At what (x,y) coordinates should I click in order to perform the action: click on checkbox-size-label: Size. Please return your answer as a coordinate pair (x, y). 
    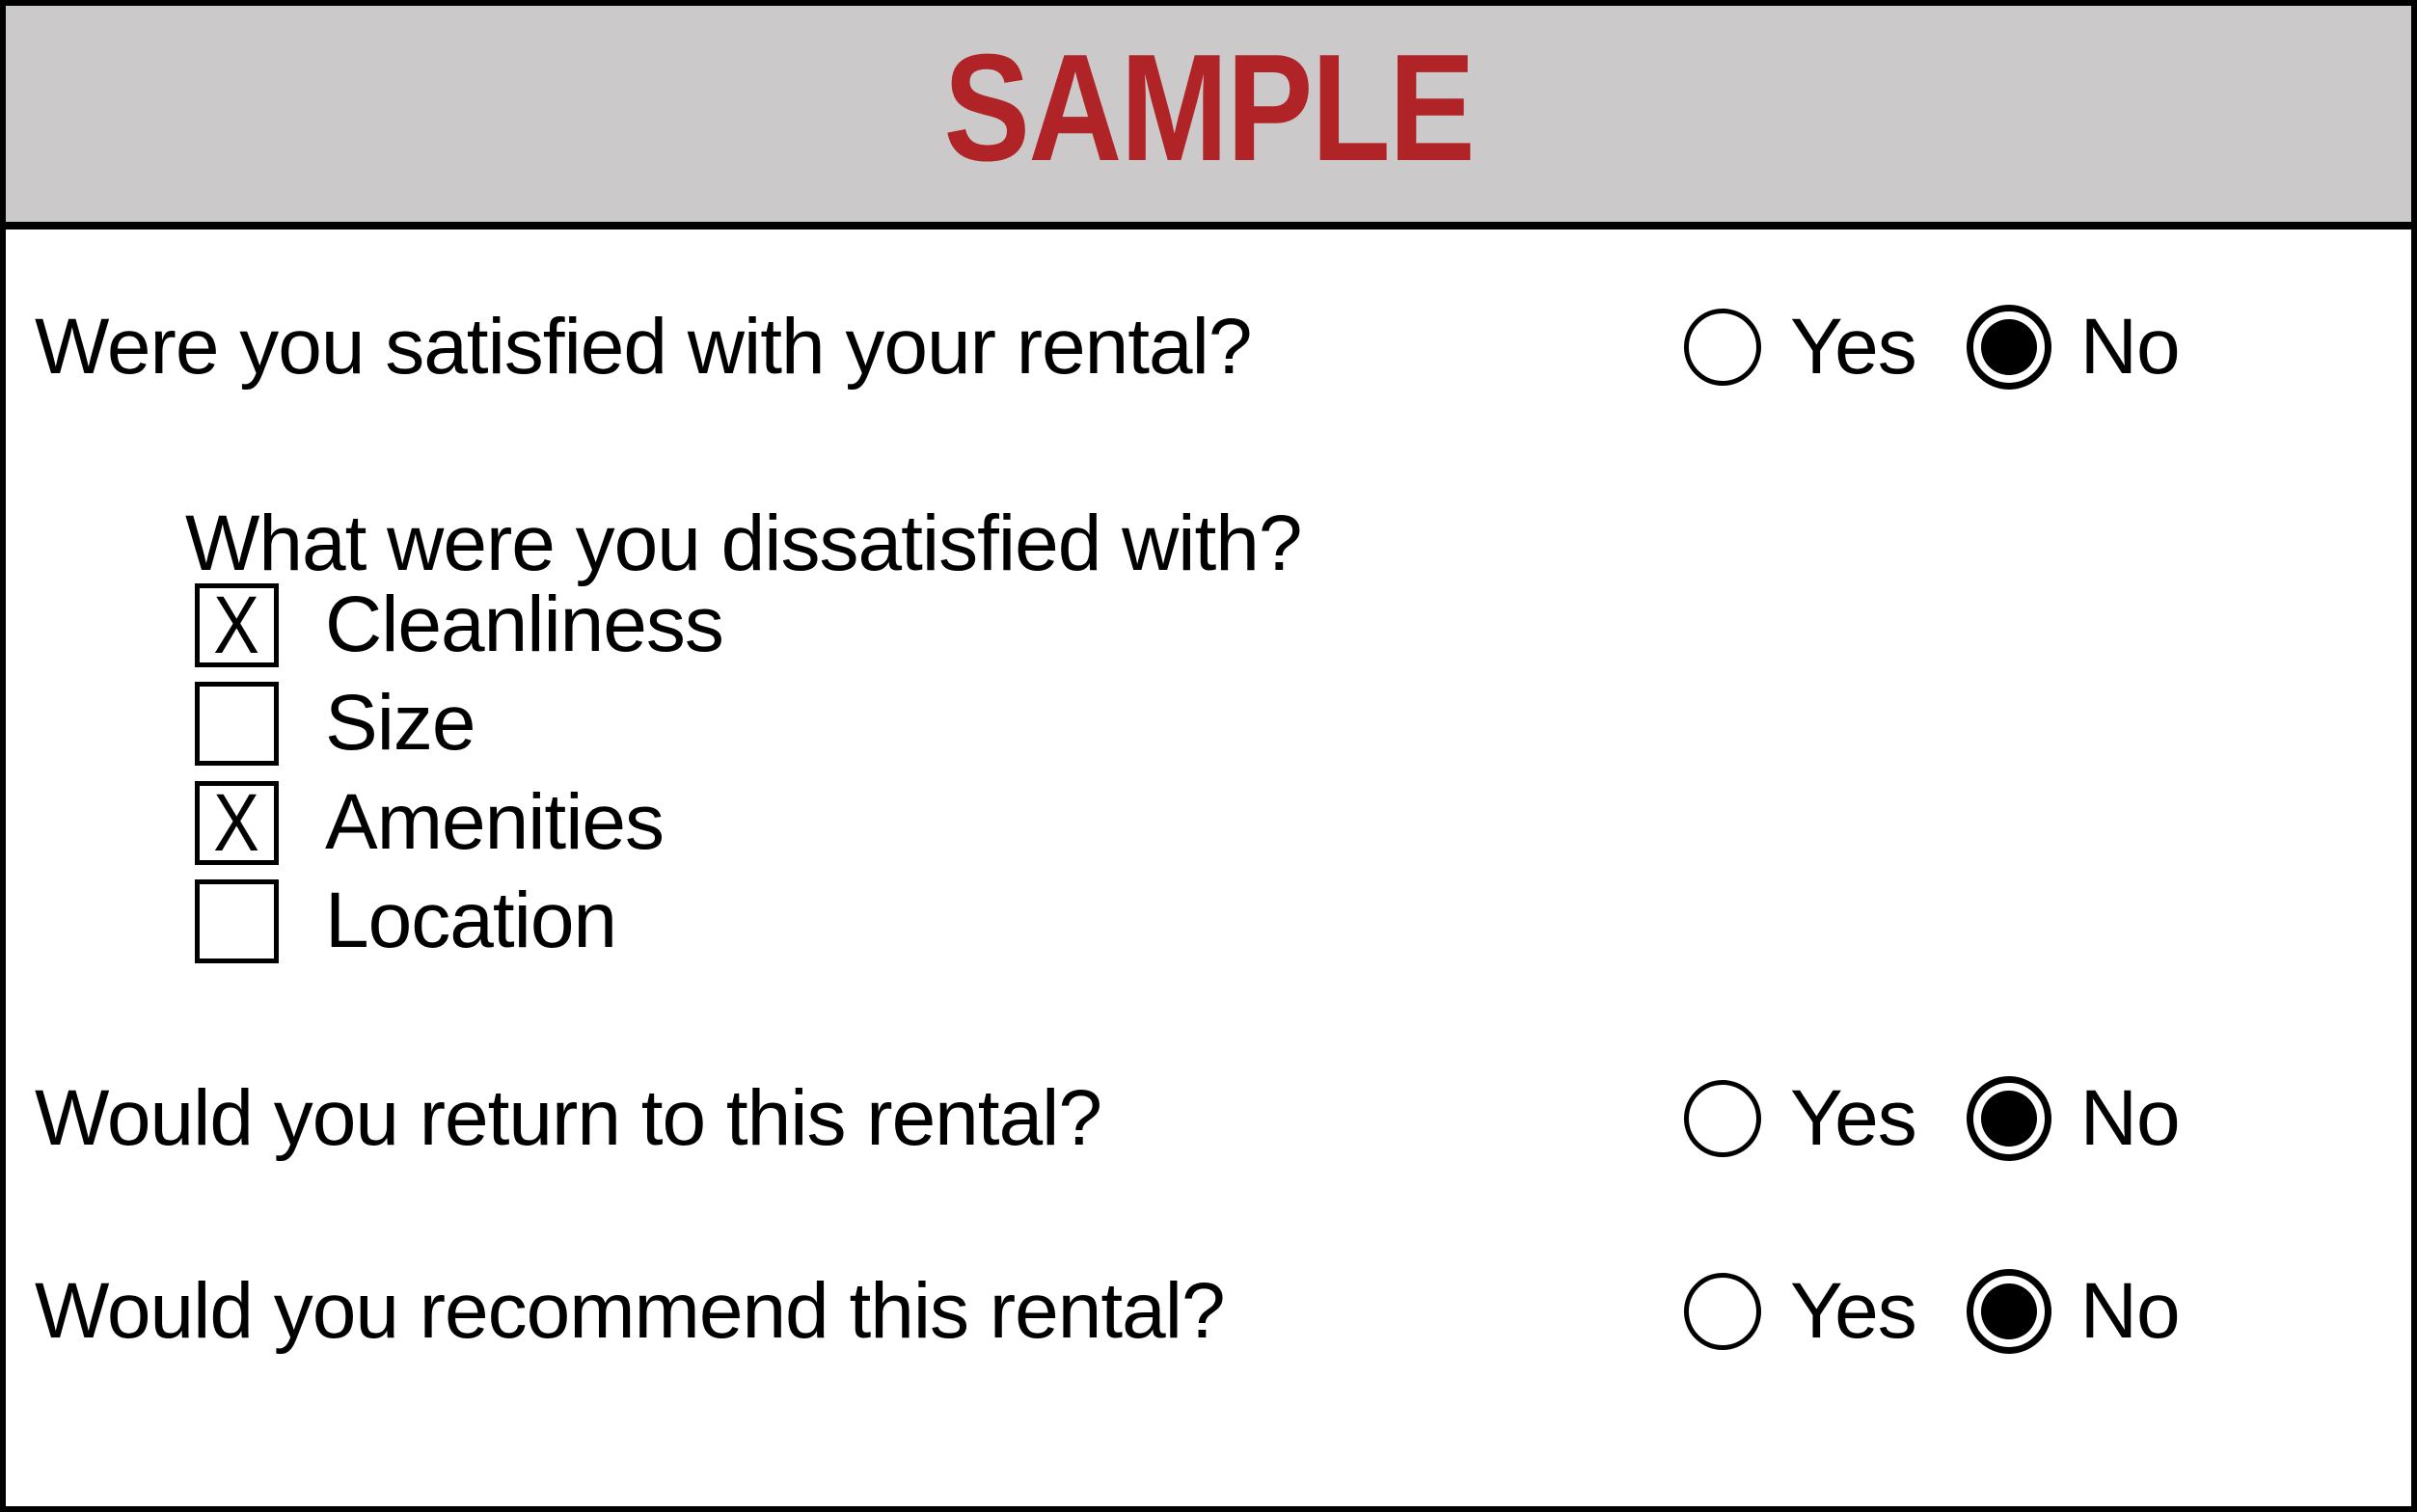
    Looking at the image, I should click on (400, 723).